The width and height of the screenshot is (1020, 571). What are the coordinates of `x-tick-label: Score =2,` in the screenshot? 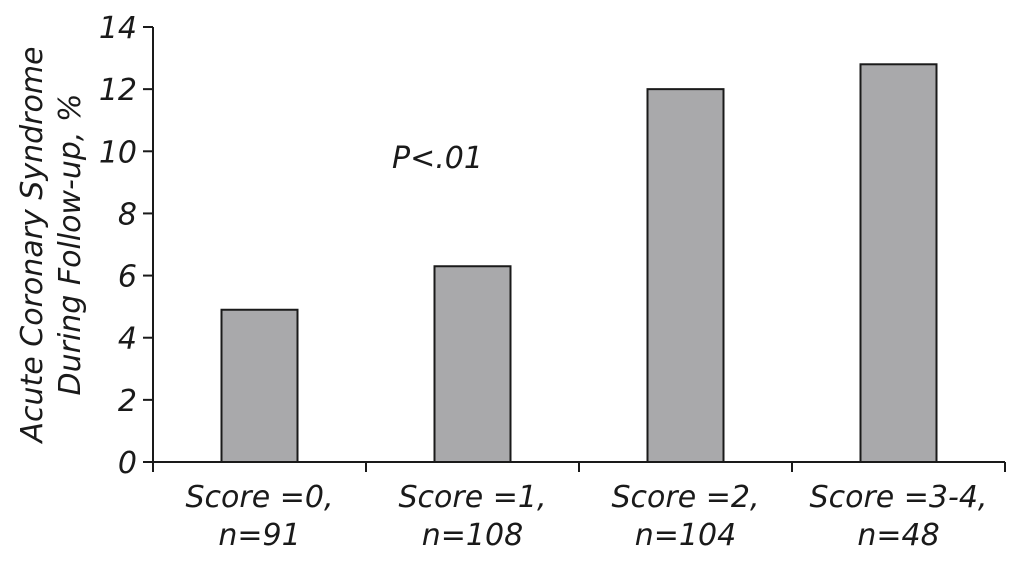 It's located at (686, 497).